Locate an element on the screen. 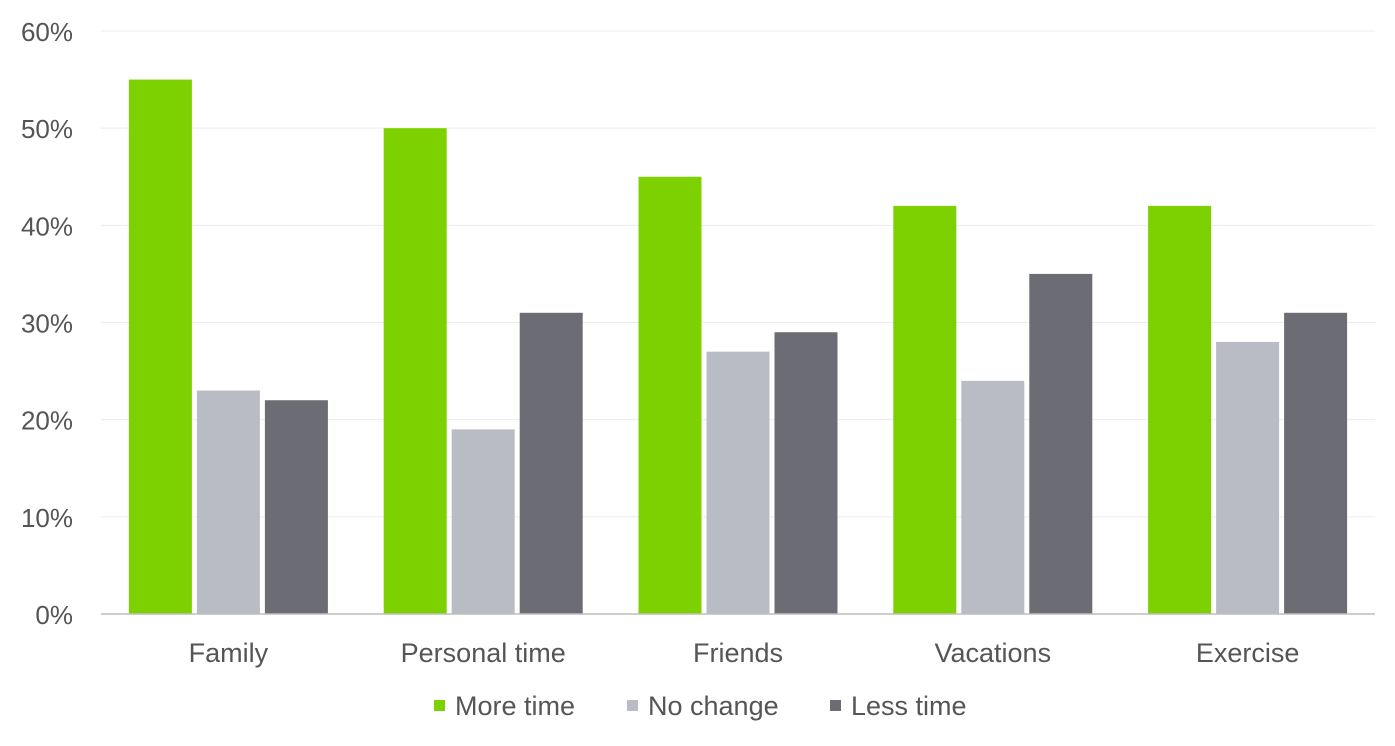 This screenshot has height=746, width=1395. y-tick-label: 30% is located at coordinates (47, 324).